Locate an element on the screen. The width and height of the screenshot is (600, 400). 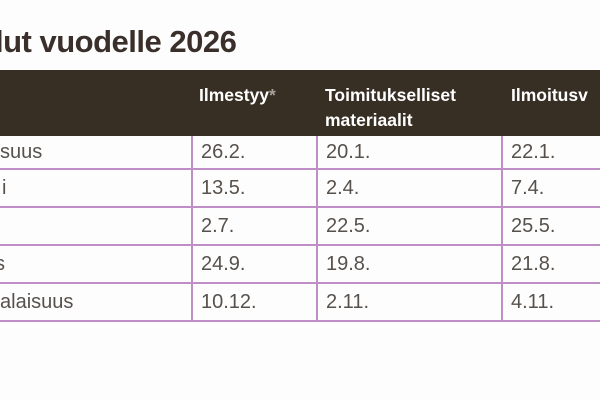
table-row: 2.7. 22.5. 25.5. is located at coordinates (300, 227).